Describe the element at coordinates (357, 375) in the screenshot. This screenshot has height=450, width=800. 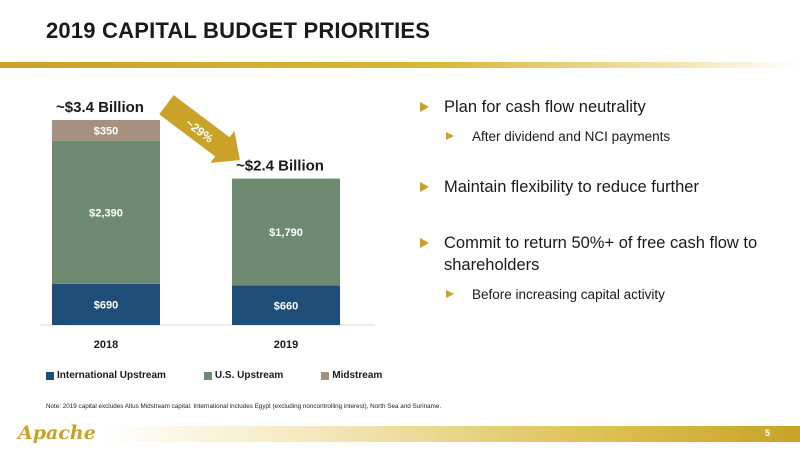
I see `legend-label-midstream: Midstream` at that location.